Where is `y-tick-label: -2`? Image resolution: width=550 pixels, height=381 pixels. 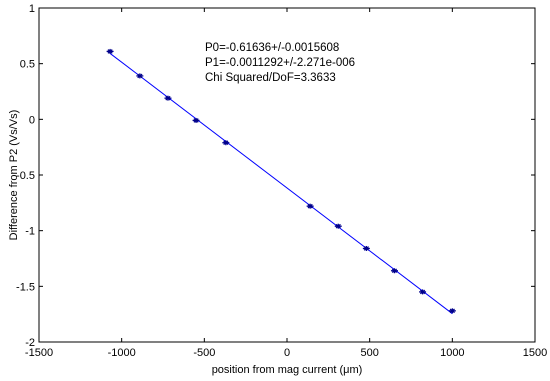 y-tick-label: -2 is located at coordinates (30, 343).